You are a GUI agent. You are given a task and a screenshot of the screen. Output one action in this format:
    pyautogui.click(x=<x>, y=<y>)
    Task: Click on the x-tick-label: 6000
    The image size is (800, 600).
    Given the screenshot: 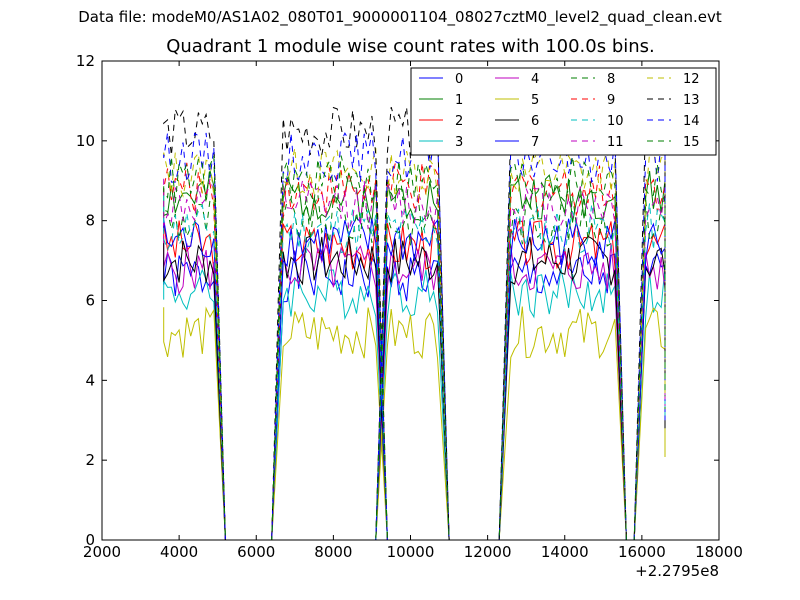 What is the action you would take?
    pyautogui.click(x=256, y=552)
    